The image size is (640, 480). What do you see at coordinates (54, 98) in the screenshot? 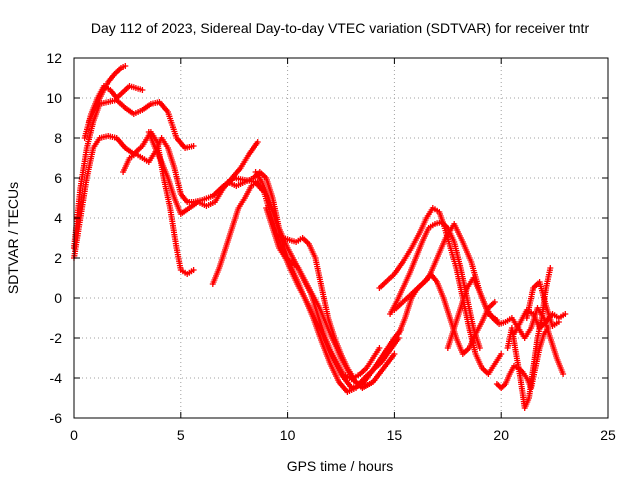
I see `y-tick-label: 10` at bounding box center [54, 98].